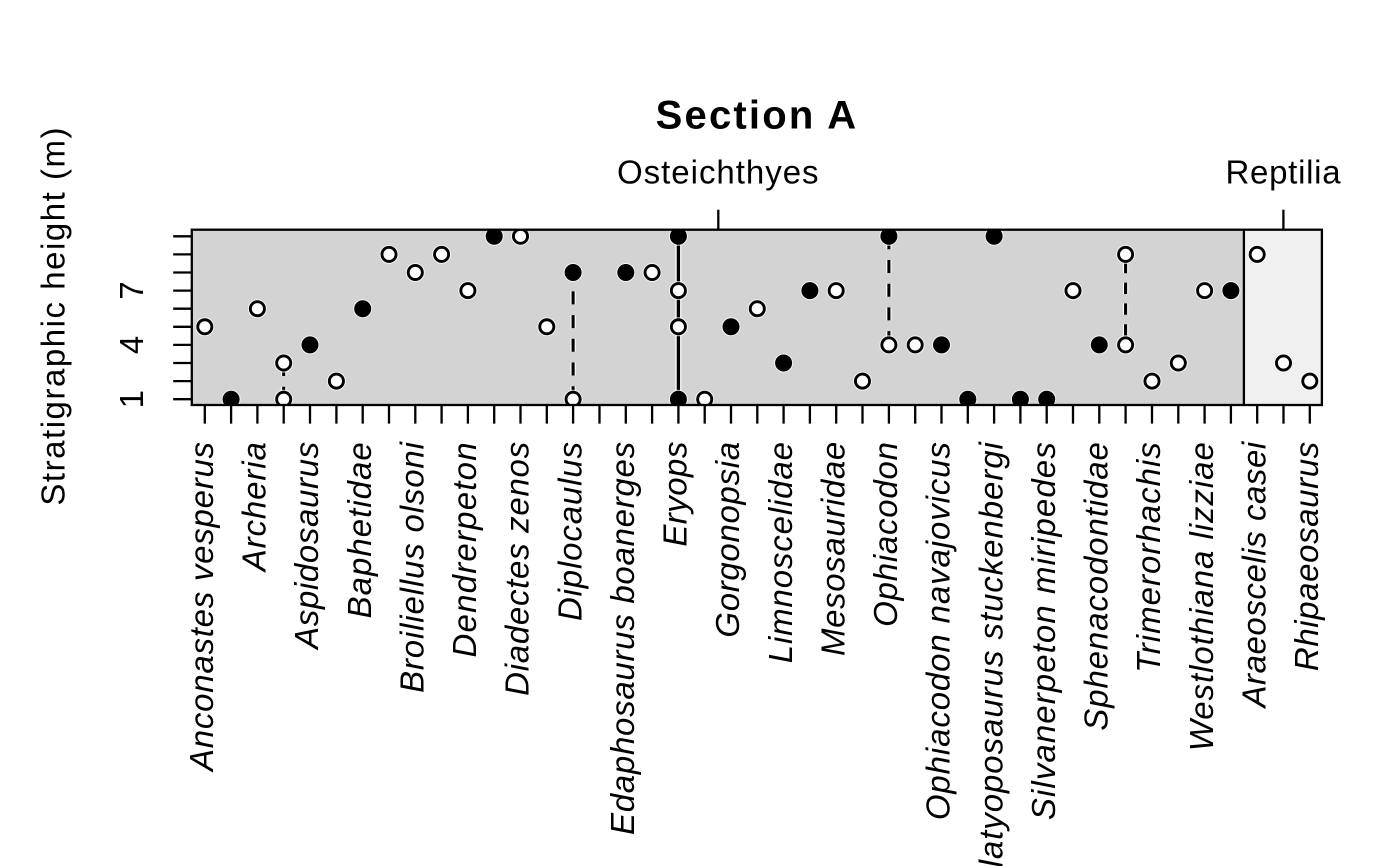 The height and width of the screenshot is (866, 1400). I want to click on svg-text: Diadectes zenos, so click(517, 568).